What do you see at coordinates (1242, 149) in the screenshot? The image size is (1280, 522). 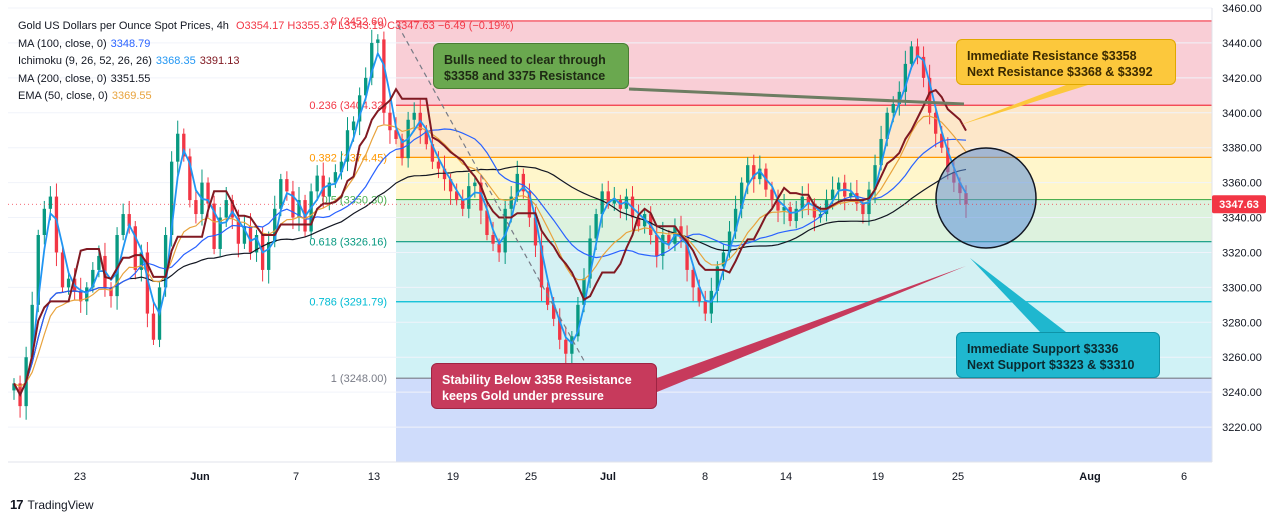 I see `price-tick-label: 3380.00` at bounding box center [1242, 149].